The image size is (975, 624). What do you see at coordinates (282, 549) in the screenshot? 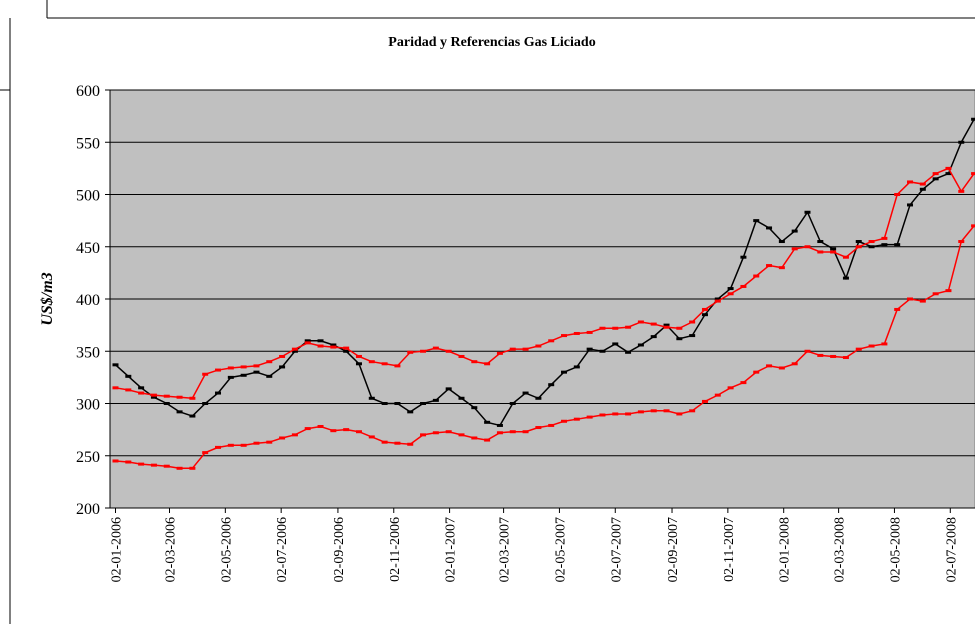
I see `x-tick-label: 02-07-2006` at bounding box center [282, 549].